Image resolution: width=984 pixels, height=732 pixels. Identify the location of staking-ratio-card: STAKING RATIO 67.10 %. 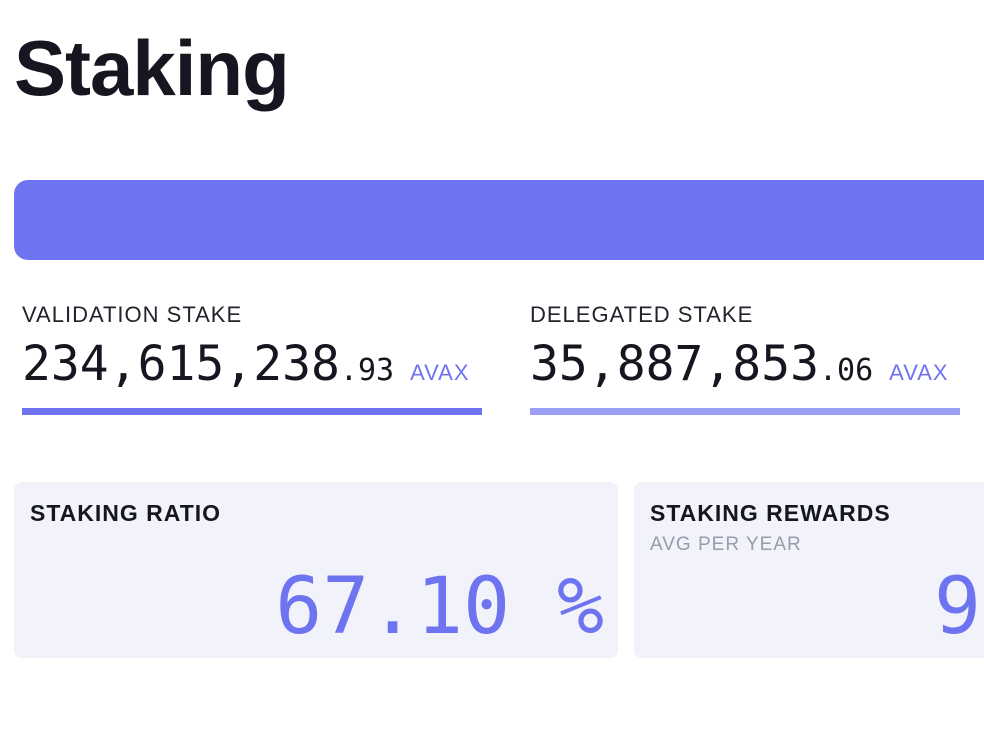
(316, 570).